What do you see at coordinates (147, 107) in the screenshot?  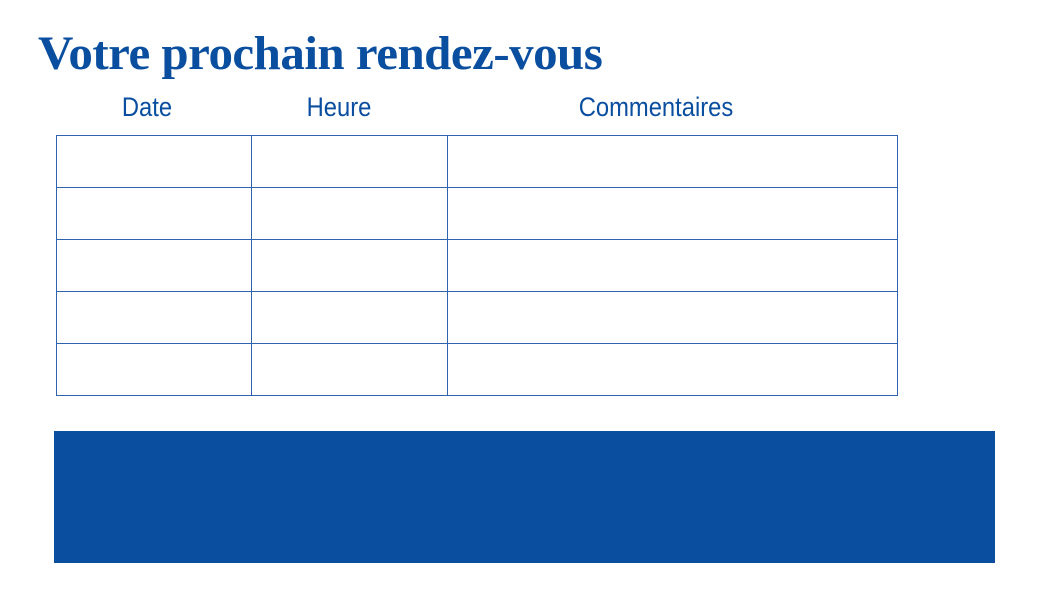 I see `column-header-date: Date` at bounding box center [147, 107].